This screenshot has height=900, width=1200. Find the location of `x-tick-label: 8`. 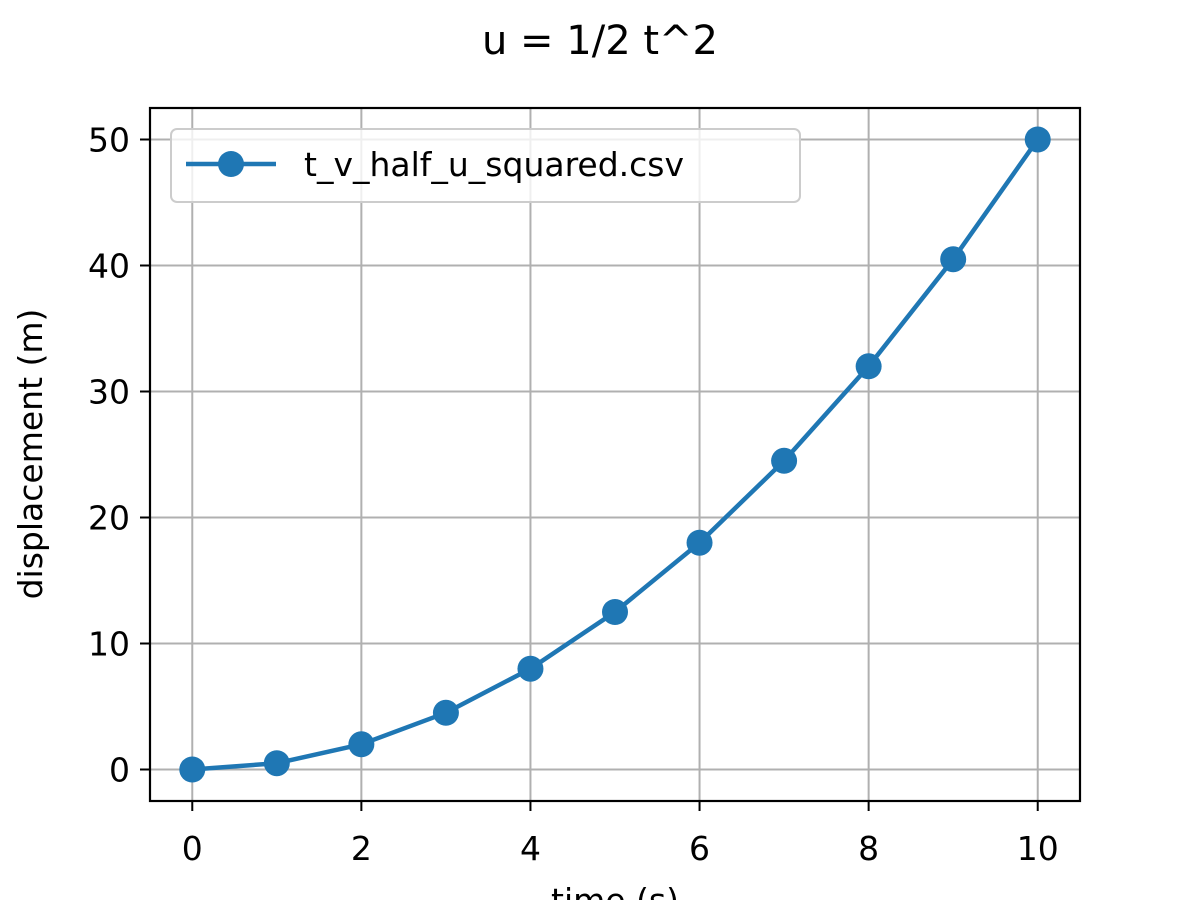

x-tick-label: 8 is located at coordinates (868, 848).